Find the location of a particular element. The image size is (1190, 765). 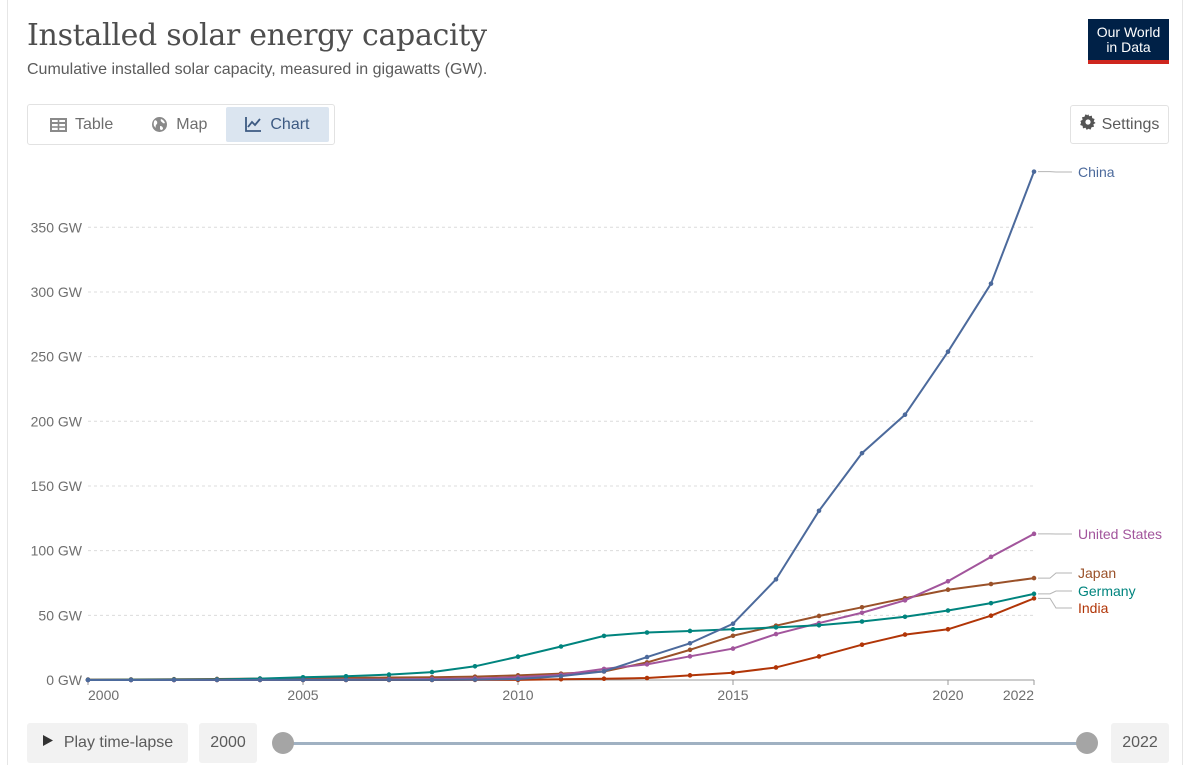

tab-map-label: Map is located at coordinates (192, 124).